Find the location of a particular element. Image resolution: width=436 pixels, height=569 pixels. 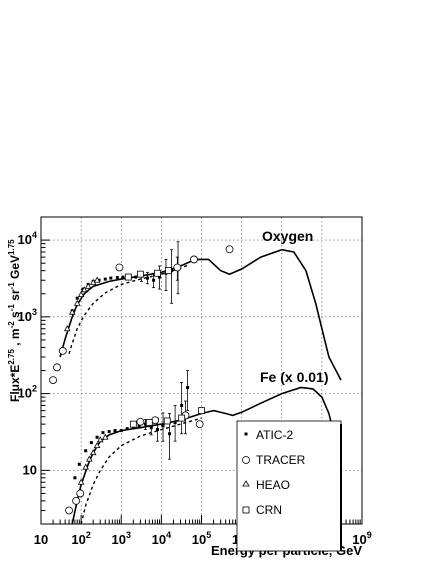

x-tick-label: 10⁹ is located at coordinates (361, 538).